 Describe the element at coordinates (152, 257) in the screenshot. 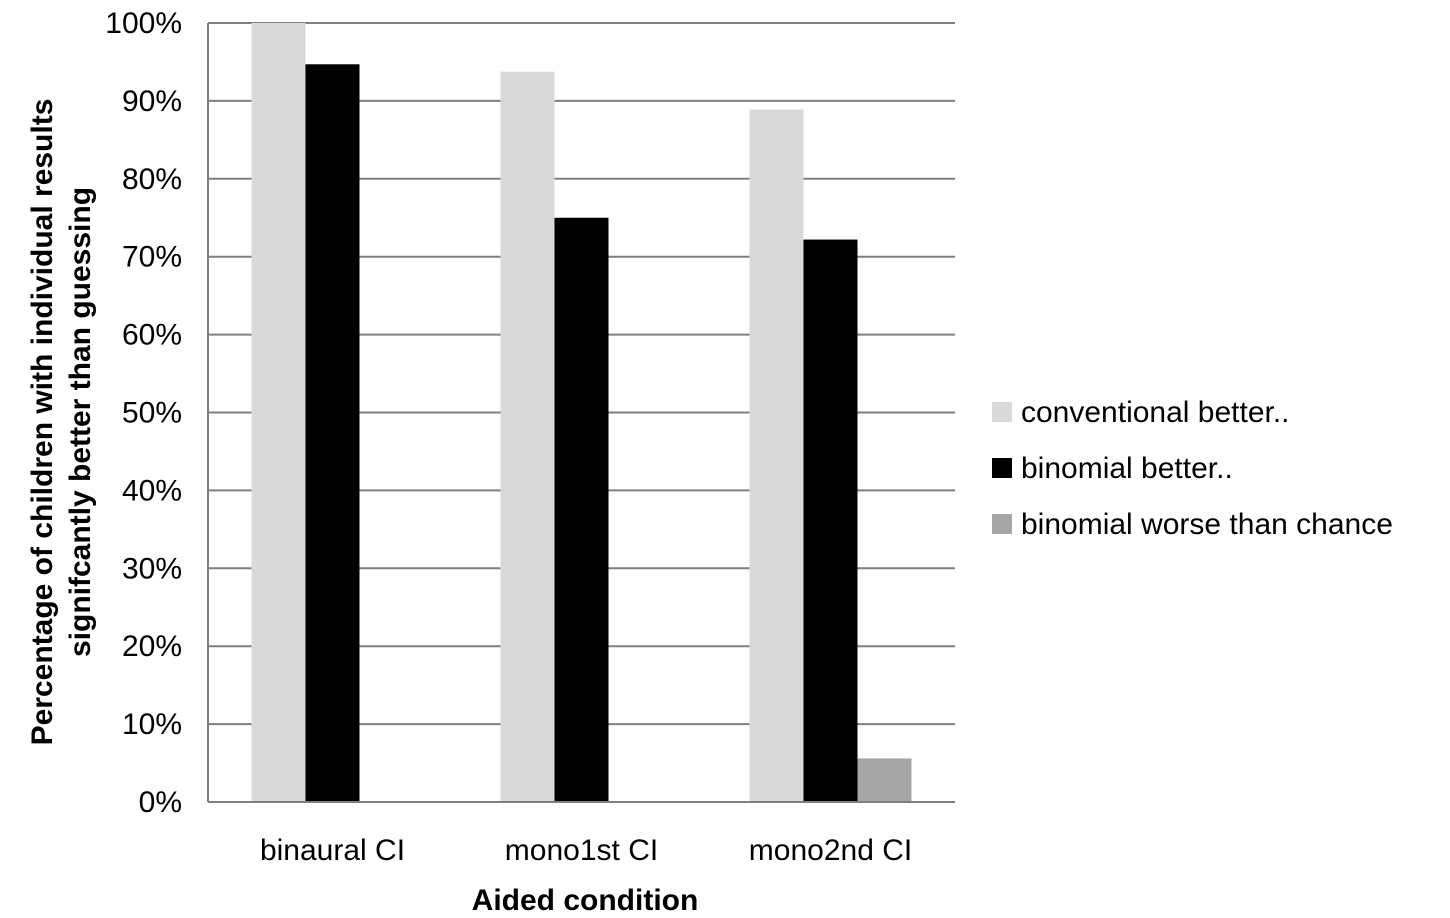

I see `y-tick-label: 70%` at that location.